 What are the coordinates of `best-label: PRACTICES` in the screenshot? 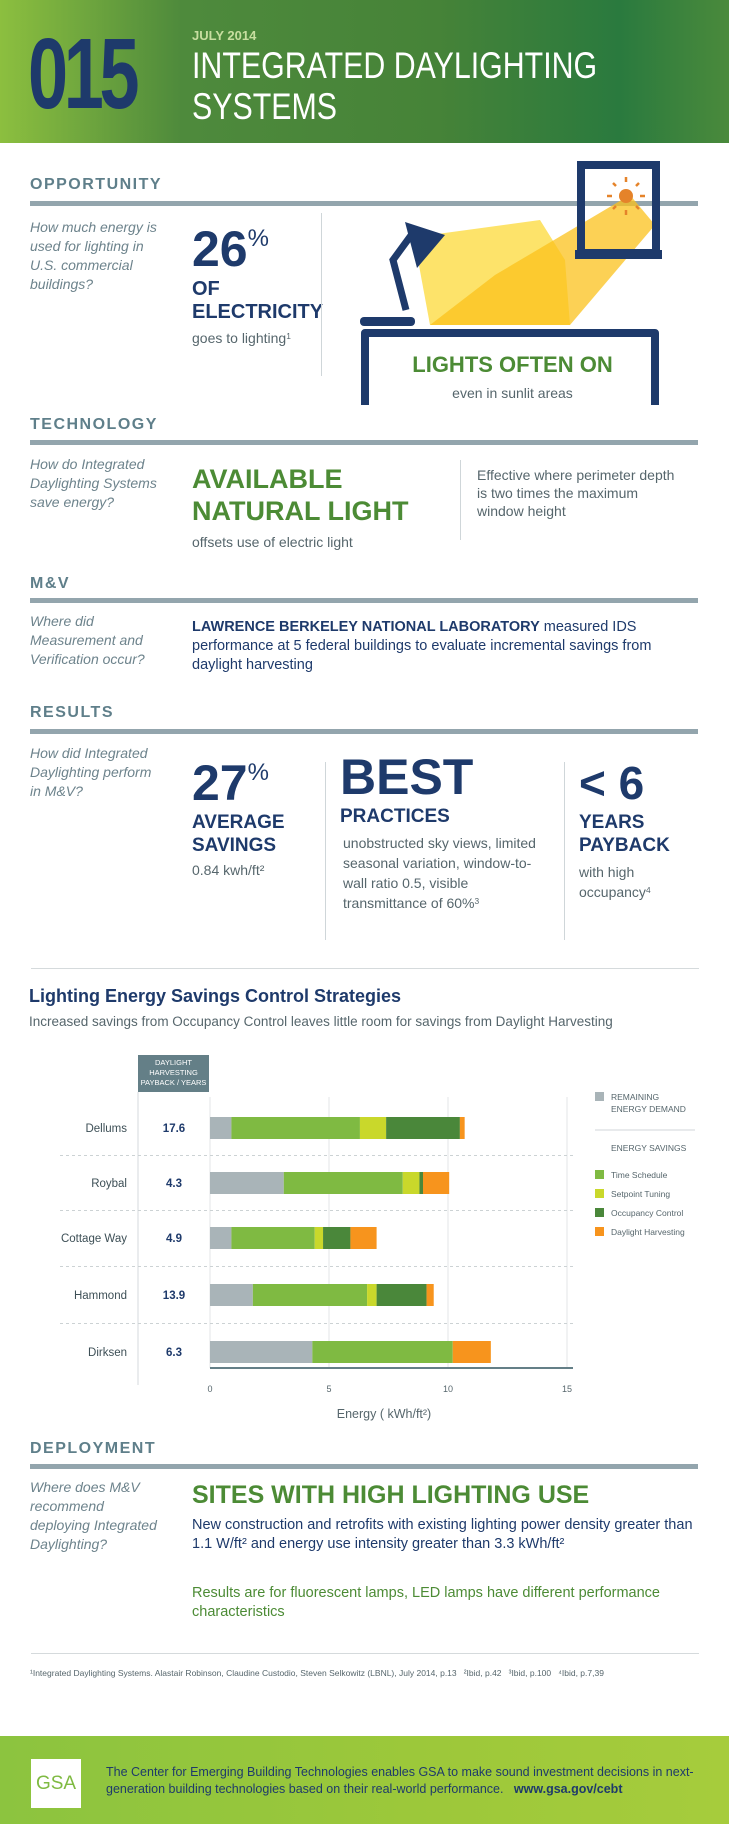 It's located at (395, 816).